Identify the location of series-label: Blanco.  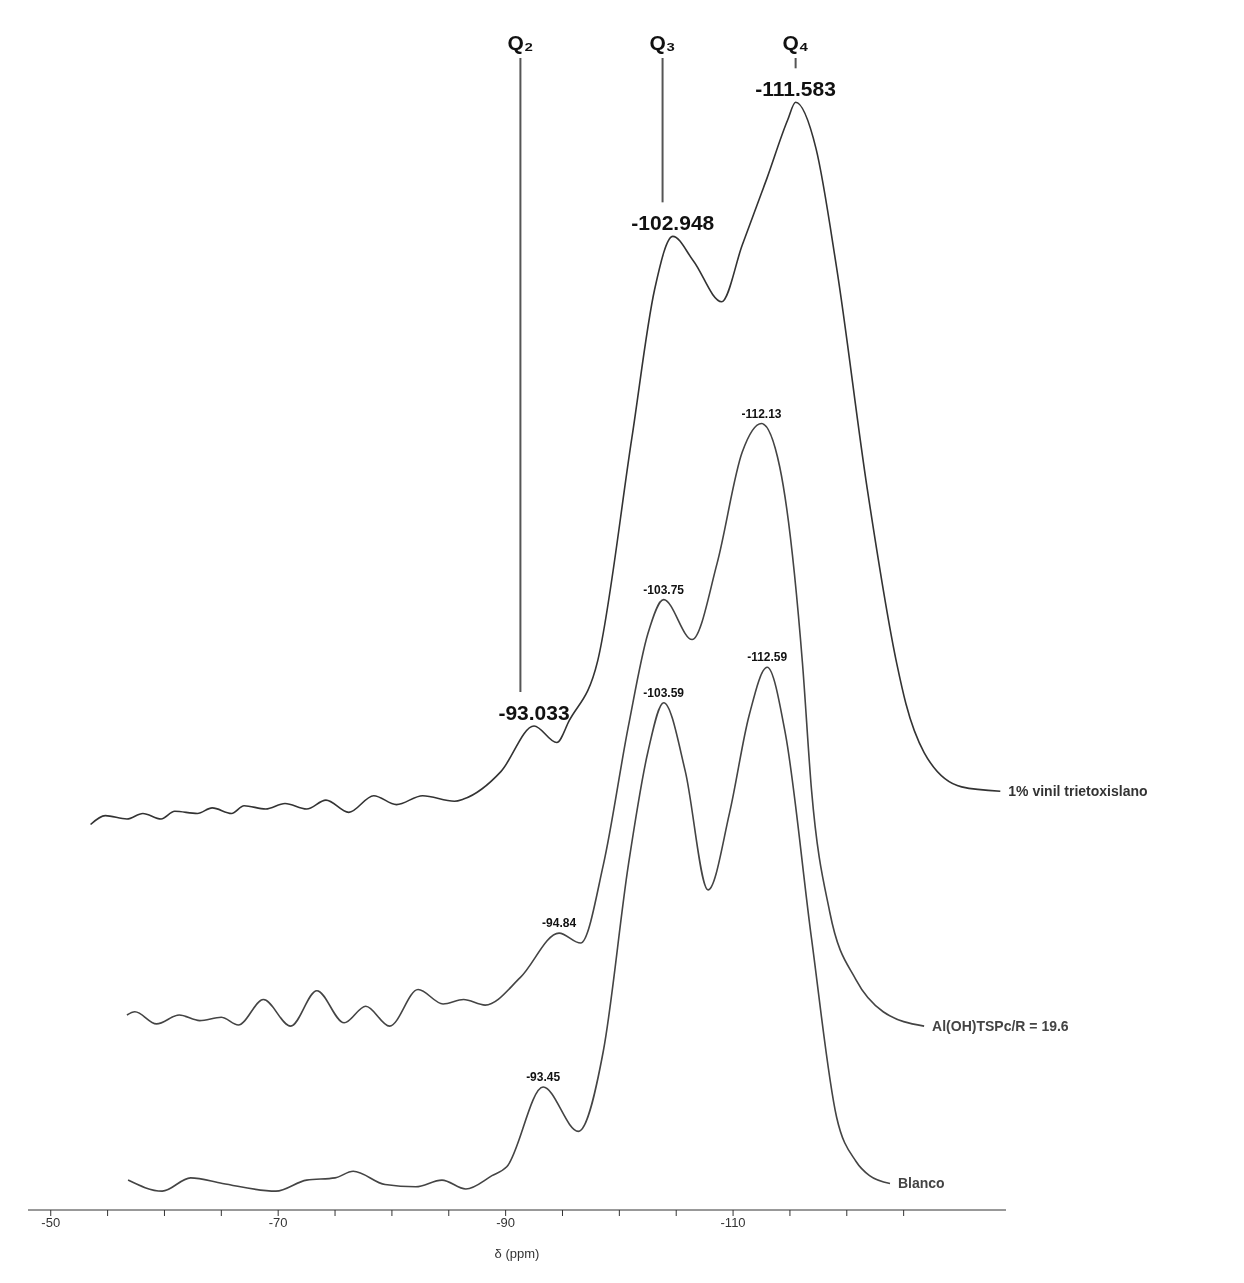
(921, 1183).